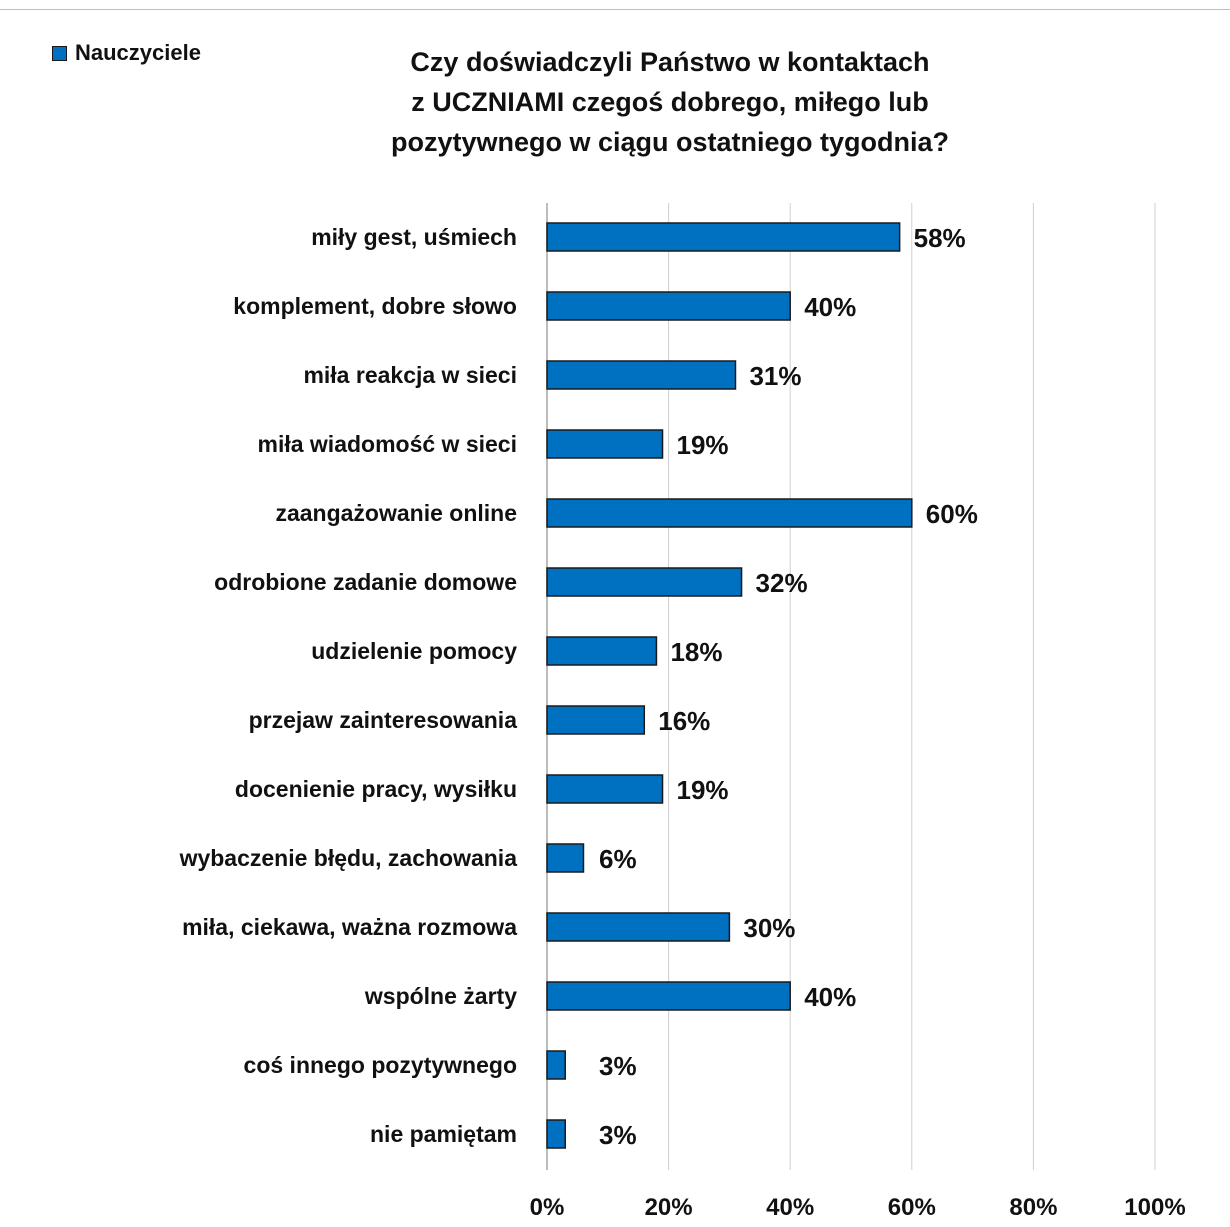  Describe the element at coordinates (414, 237) in the screenshot. I see `category-label: miły gest, uśmiech` at that location.